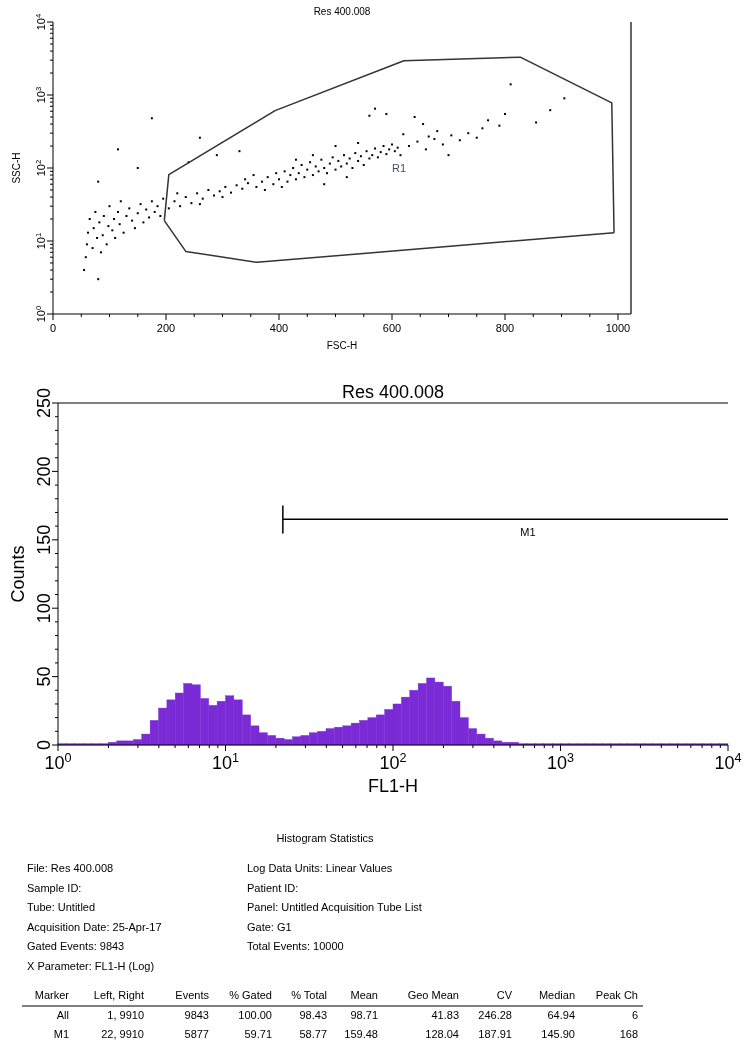  I want to click on text: 41.83, so click(445, 1014).